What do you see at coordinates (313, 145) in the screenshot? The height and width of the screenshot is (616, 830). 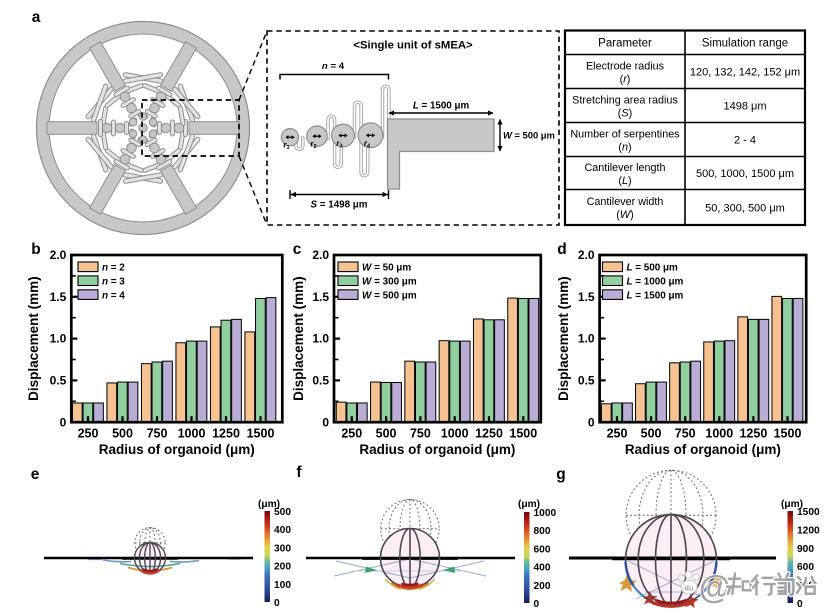 I see `svg-text: r2` at bounding box center [313, 145].